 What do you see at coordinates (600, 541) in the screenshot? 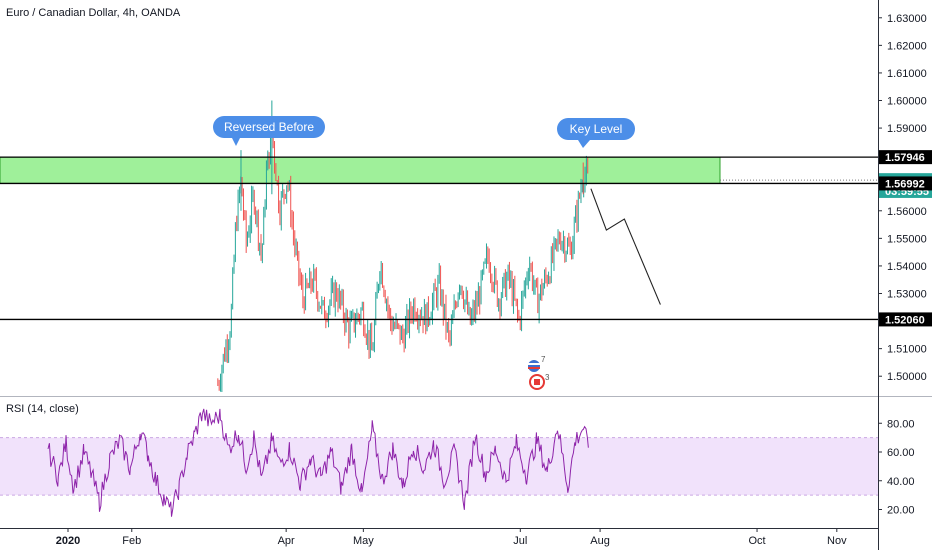
I see `time-tick-label: Aug` at bounding box center [600, 541].